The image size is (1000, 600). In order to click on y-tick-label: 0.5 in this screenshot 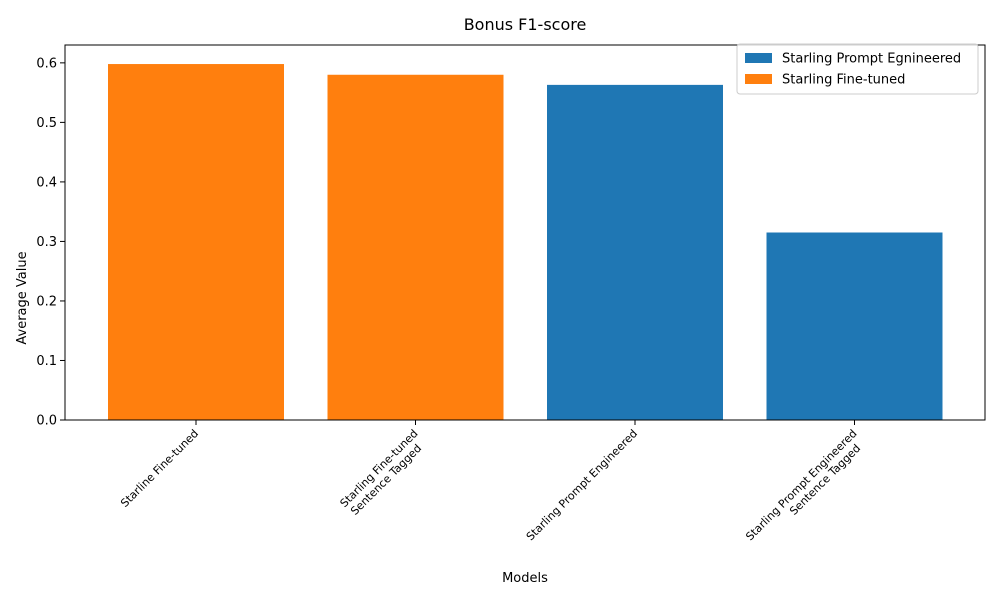, I will do `click(46, 123)`.